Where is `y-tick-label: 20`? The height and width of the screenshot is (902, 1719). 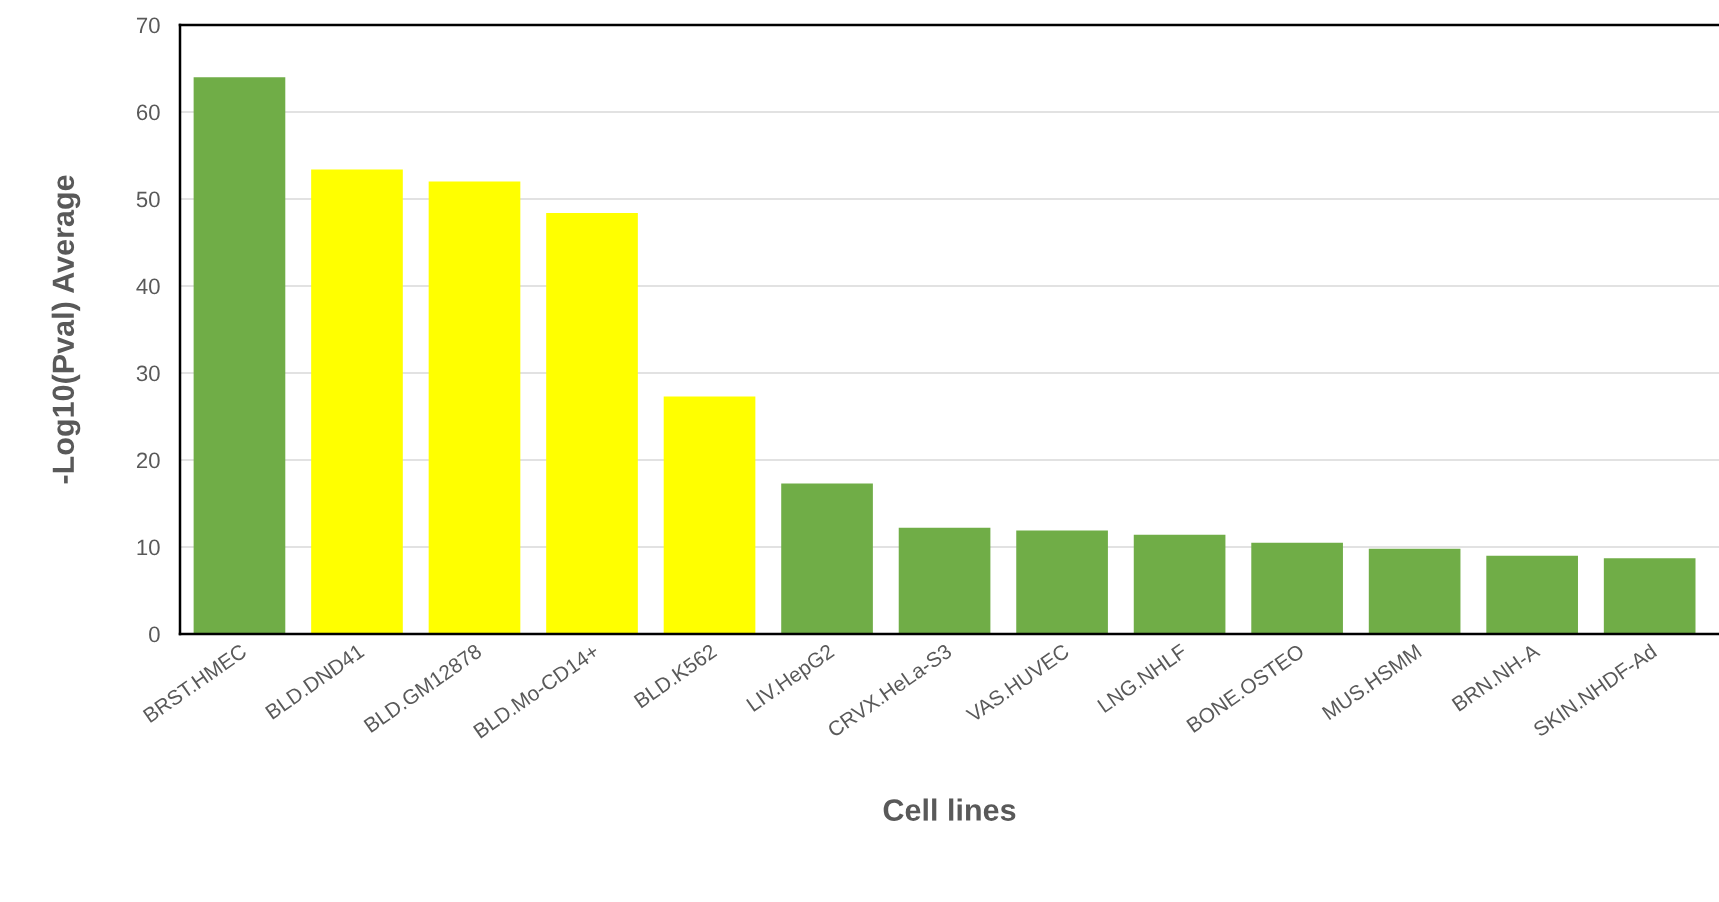 y-tick-label: 20 is located at coordinates (148, 460).